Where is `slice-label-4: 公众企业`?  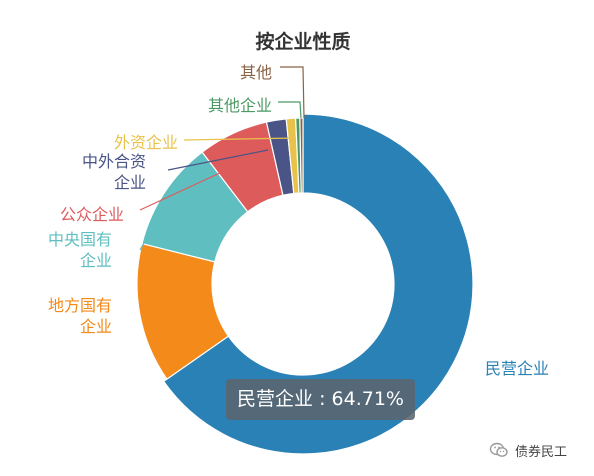 slice-label-4: 公众企业 is located at coordinates (92, 214).